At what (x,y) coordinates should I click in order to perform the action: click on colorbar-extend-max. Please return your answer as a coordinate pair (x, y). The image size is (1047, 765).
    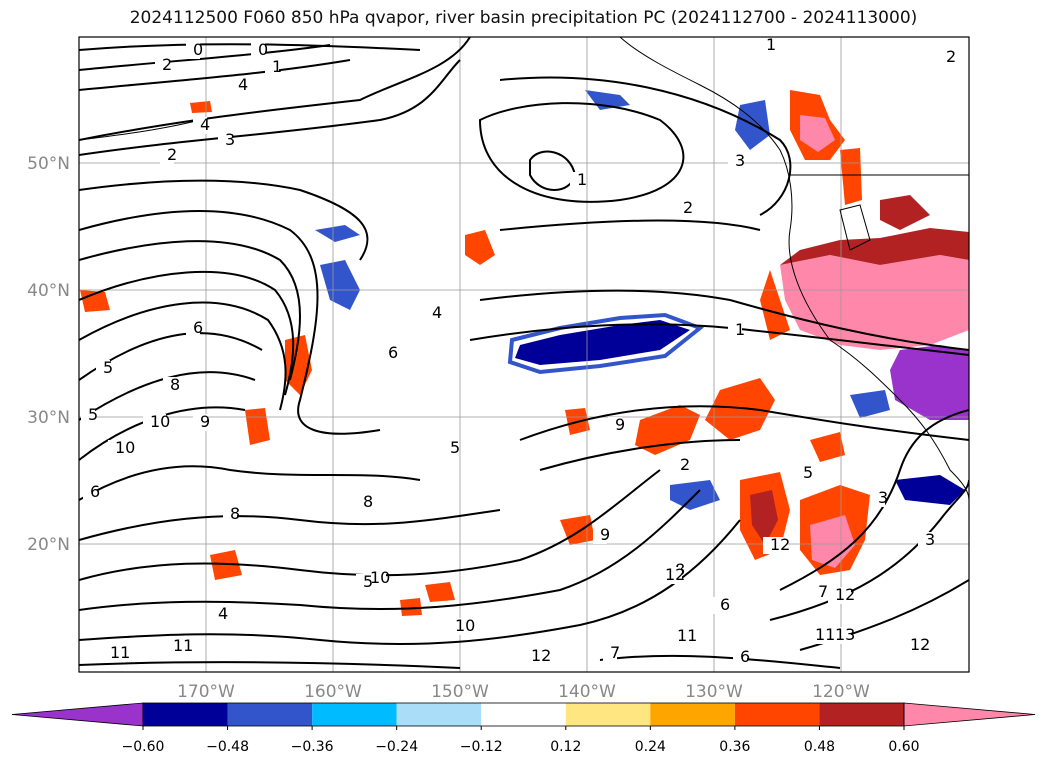
    Looking at the image, I should click on (969, 714).